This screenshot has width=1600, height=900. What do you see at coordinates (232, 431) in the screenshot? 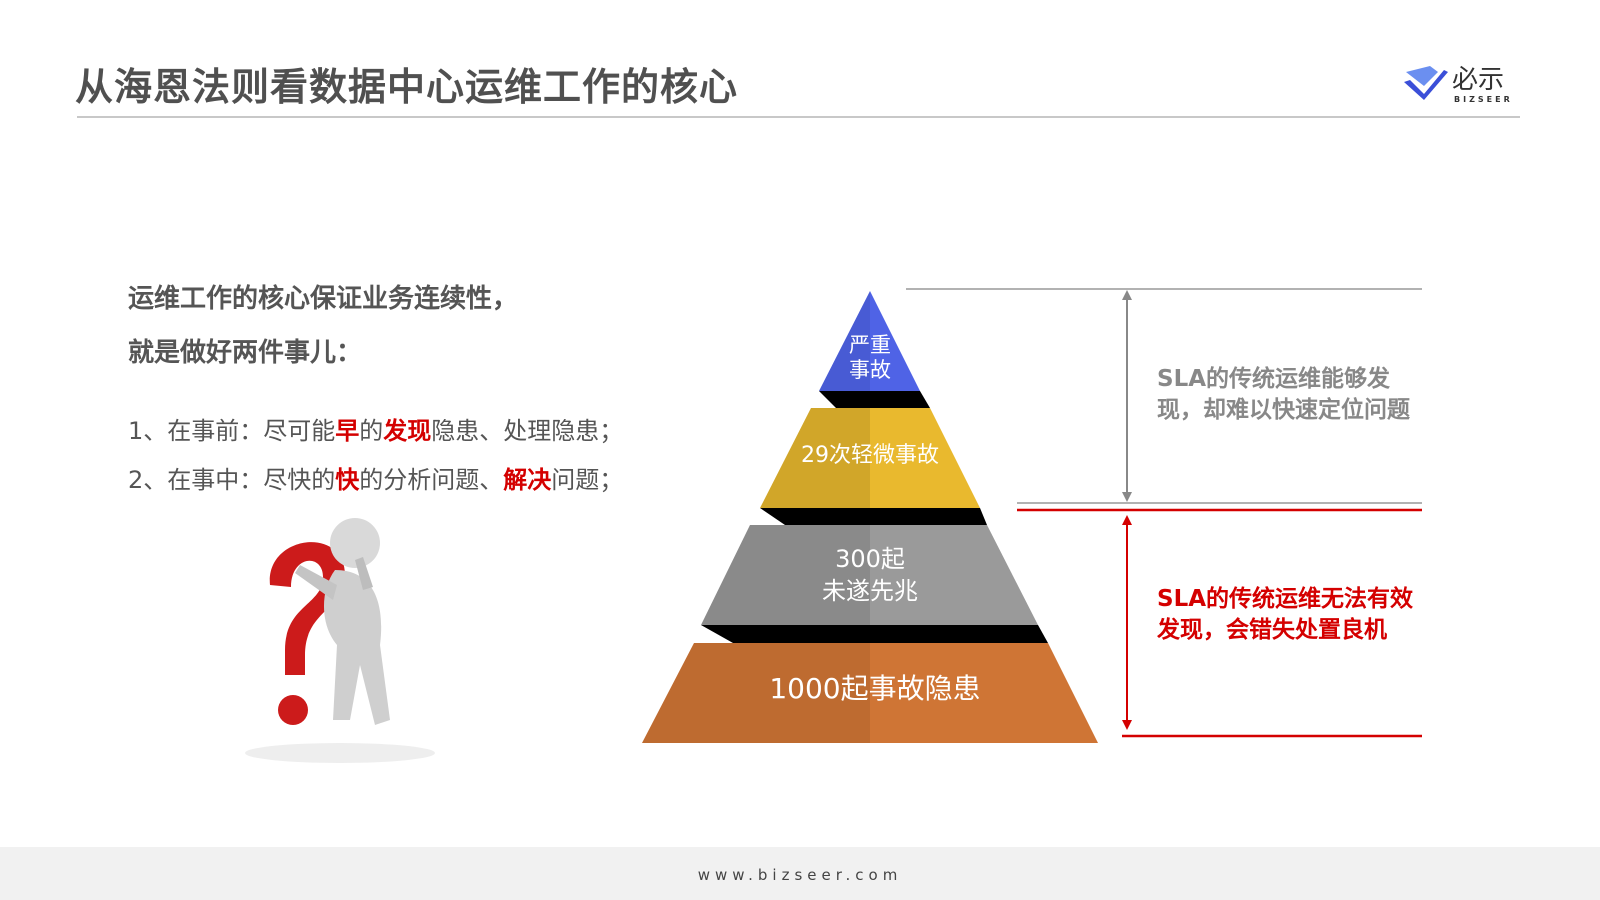
I see `text-segment: 1、在事前：尽可能` at bounding box center [232, 431].